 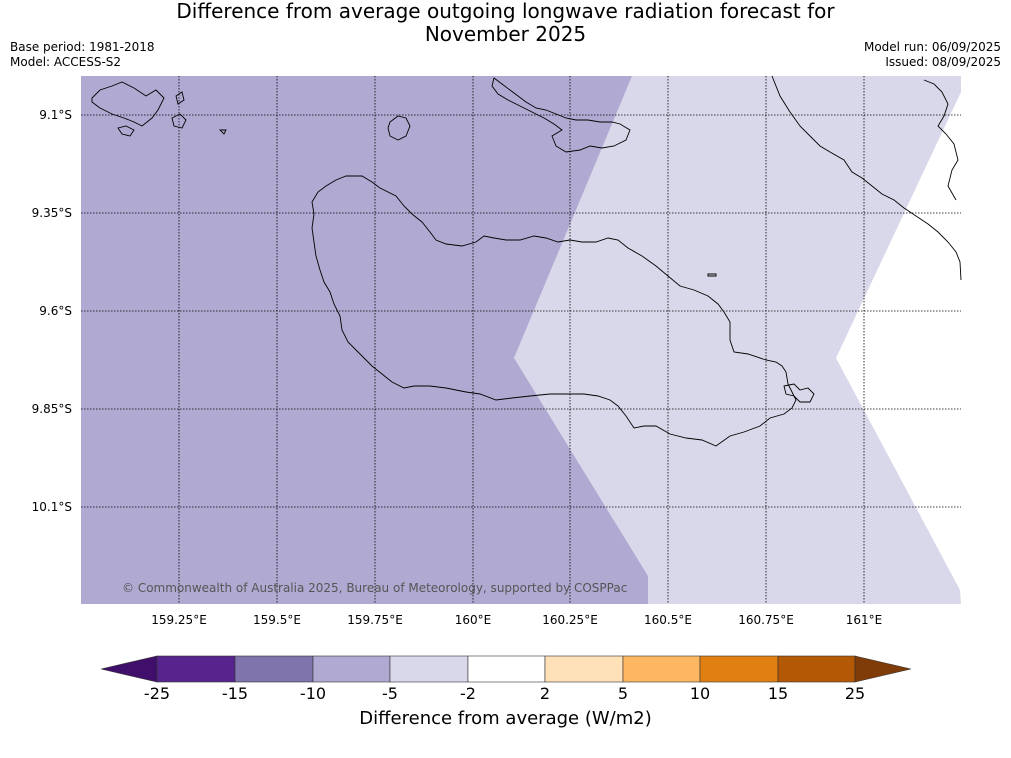 I want to click on colorbar-tick-6: 2, so click(x=545, y=693).